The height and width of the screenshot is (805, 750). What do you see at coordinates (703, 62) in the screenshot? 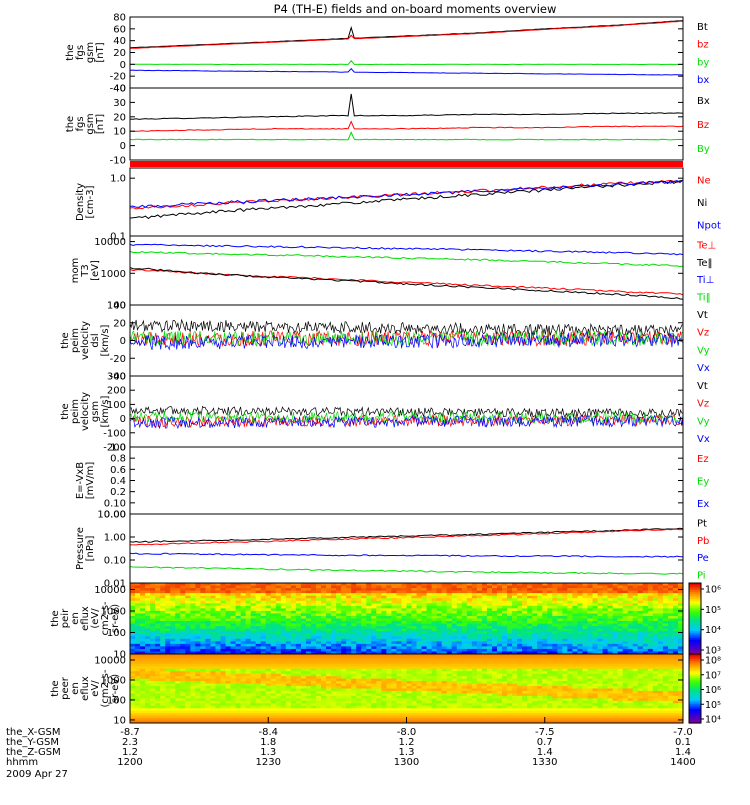
I see `legend-entry: by` at bounding box center [703, 62].